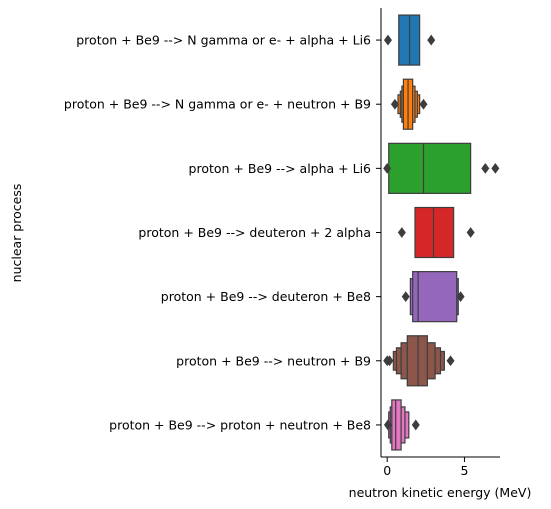 This screenshot has height=509, width=551. Describe the element at coordinates (280, 168) in the screenshot. I see `y-tick-label: proton + Be9 --> alpha + Li6` at that location.